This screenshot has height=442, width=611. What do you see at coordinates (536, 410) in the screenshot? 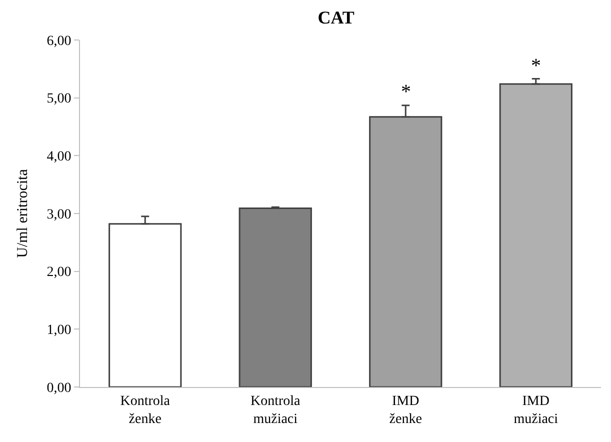
I see `x-tick-label: IMD mužiaci` at bounding box center [536, 410].